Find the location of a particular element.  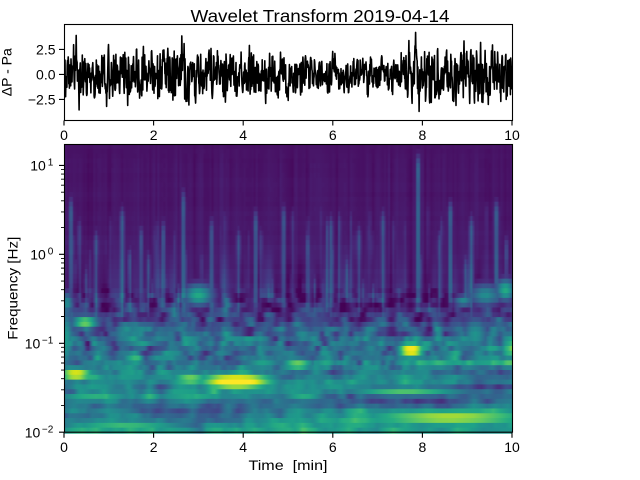

svg-text: 2.5 is located at coordinates (46, 49).